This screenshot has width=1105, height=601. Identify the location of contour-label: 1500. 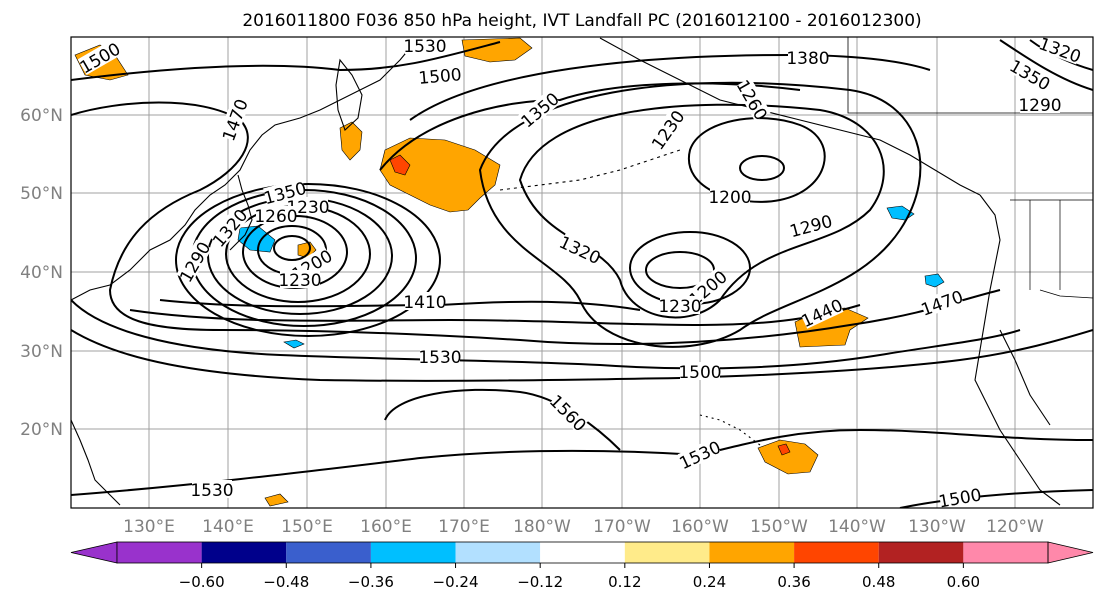
(960, 498).